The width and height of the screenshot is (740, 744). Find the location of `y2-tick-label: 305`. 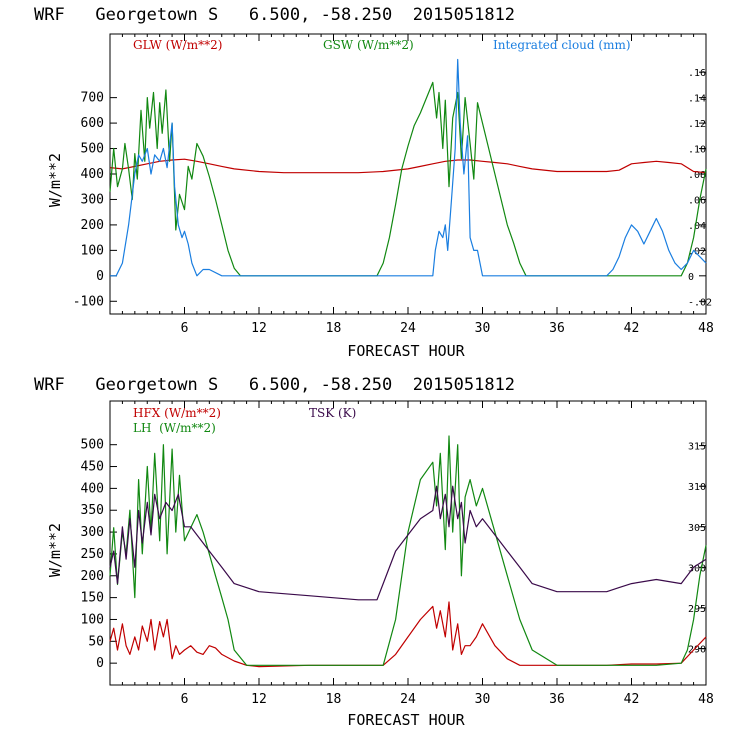

y2-tick-label: 305 is located at coordinates (697, 528).